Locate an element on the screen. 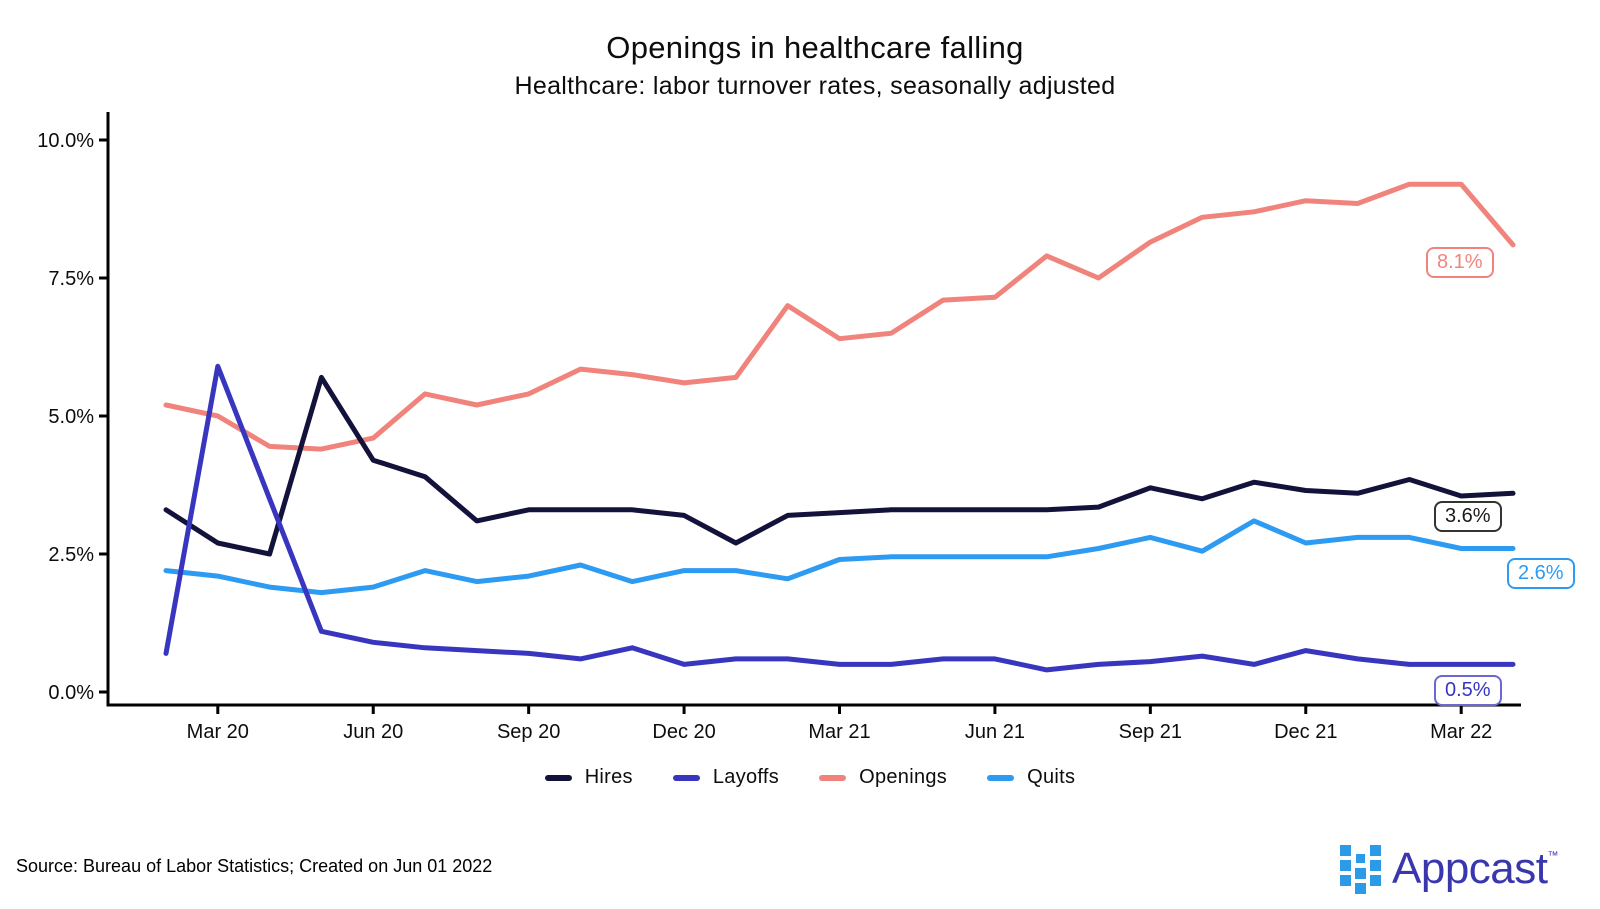 The image size is (1600, 909). x-tick-label: Sep 21 is located at coordinates (1150, 732).